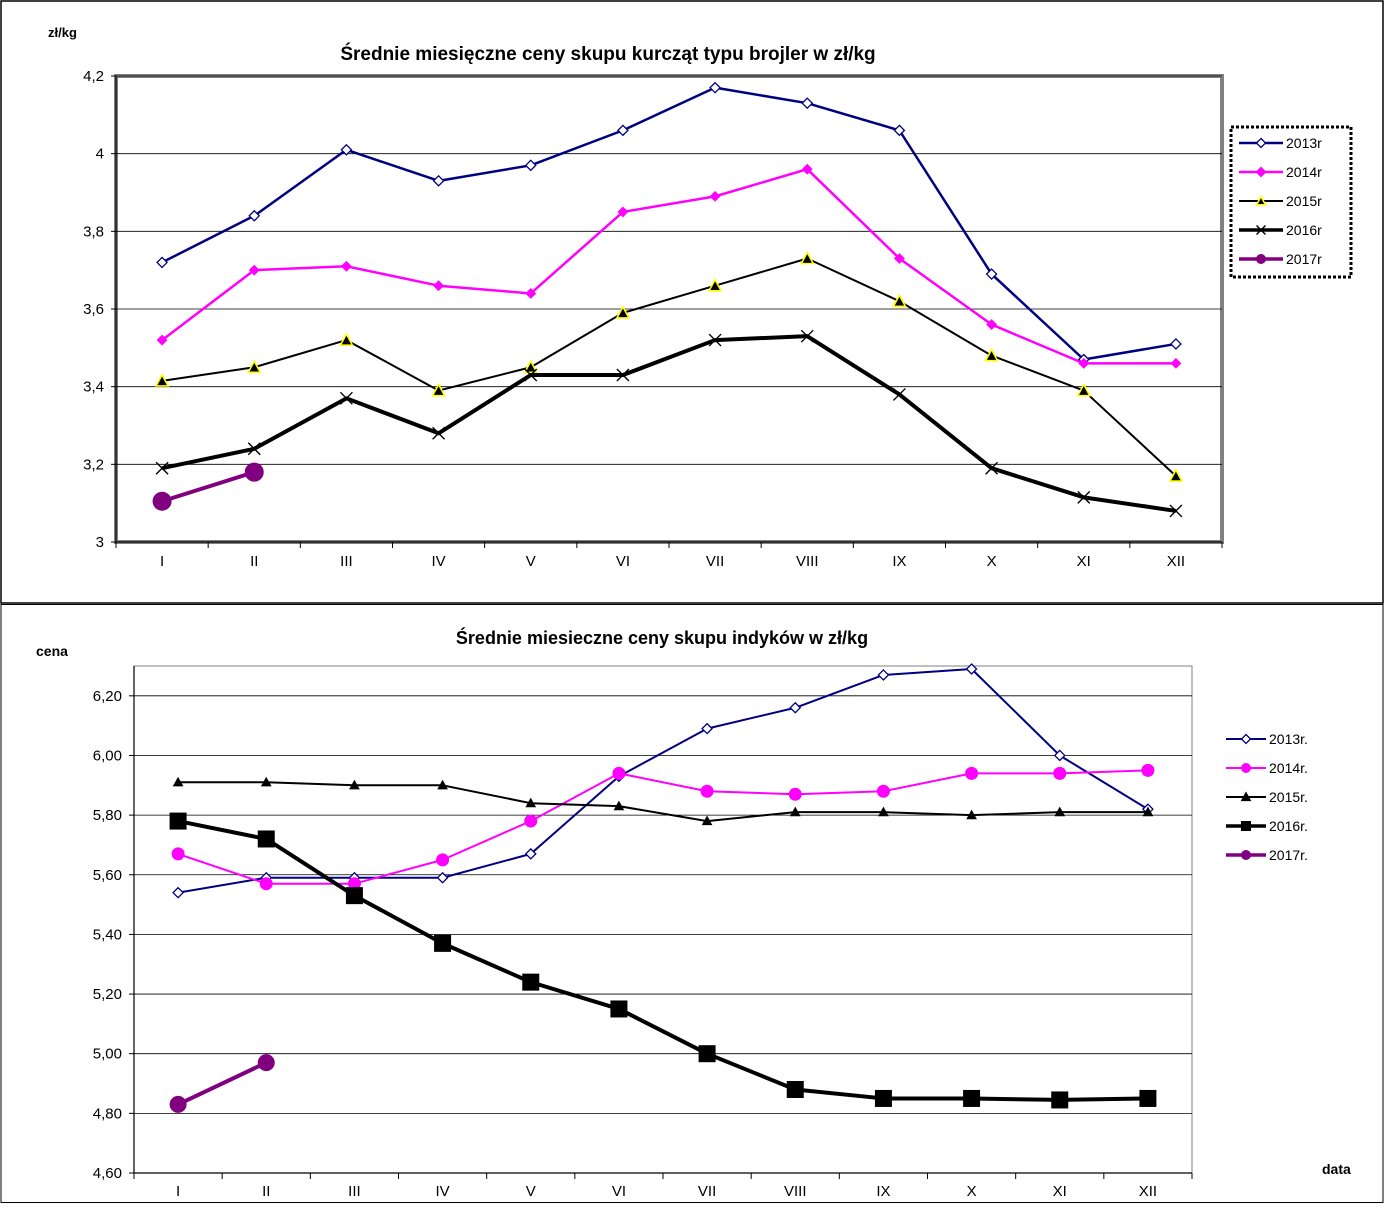 The width and height of the screenshot is (1384, 1208). Describe the element at coordinates (1280, 143) in the screenshot. I see `legend-item: 2013r` at that location.